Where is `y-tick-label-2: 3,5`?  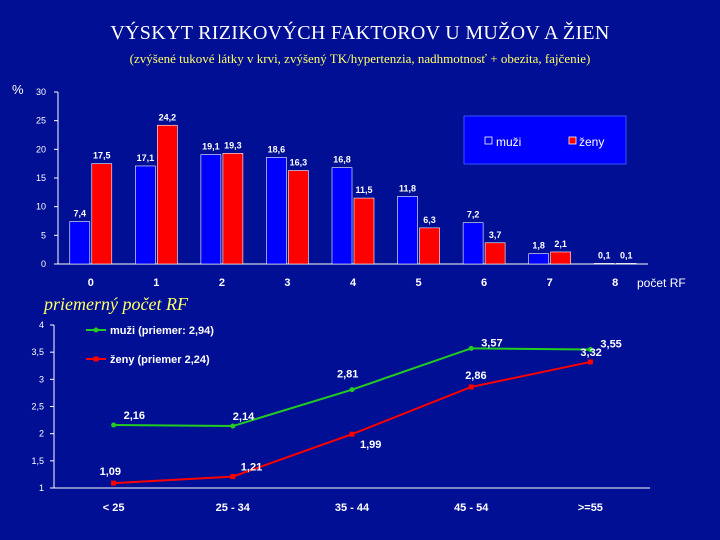
y-tick-label-2: 3,5 is located at coordinates (37, 352).